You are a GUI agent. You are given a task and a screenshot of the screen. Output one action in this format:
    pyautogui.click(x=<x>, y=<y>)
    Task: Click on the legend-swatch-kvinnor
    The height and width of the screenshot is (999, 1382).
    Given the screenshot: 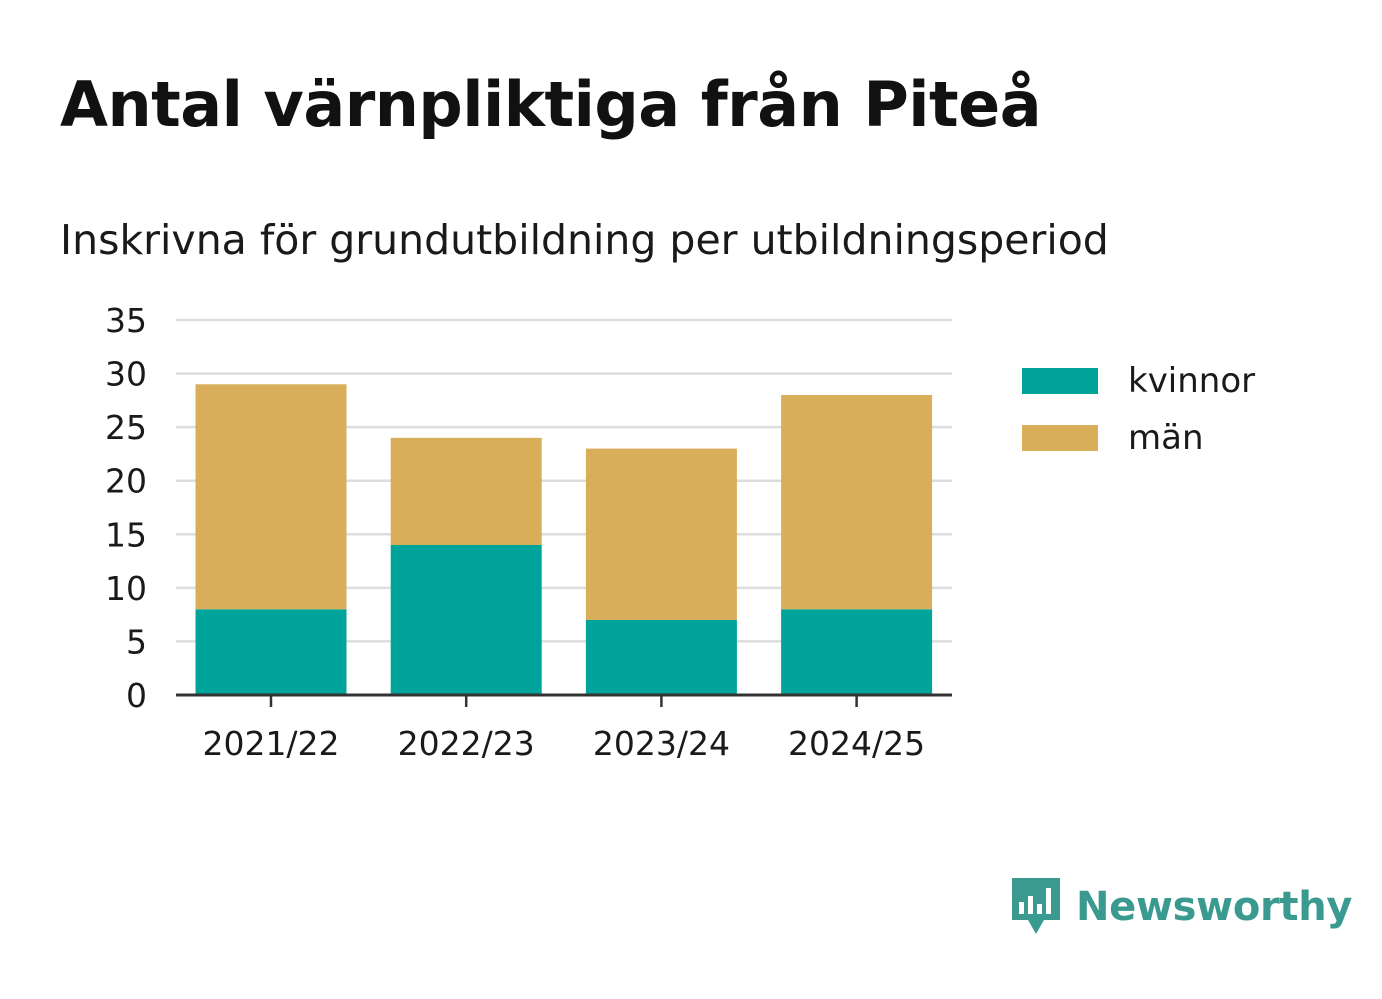 What is the action you would take?
    pyautogui.click(x=1060, y=380)
    